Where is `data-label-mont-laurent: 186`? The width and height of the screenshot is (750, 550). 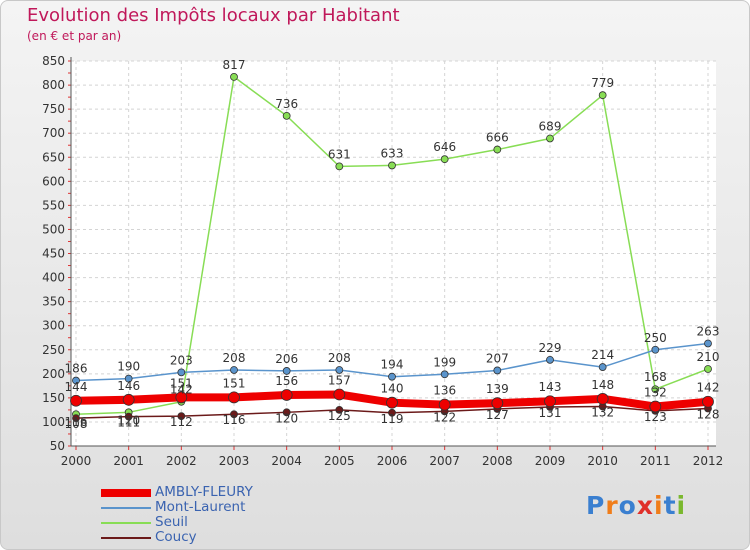
data-label-mont-laurent: 186 is located at coordinates (76, 369).